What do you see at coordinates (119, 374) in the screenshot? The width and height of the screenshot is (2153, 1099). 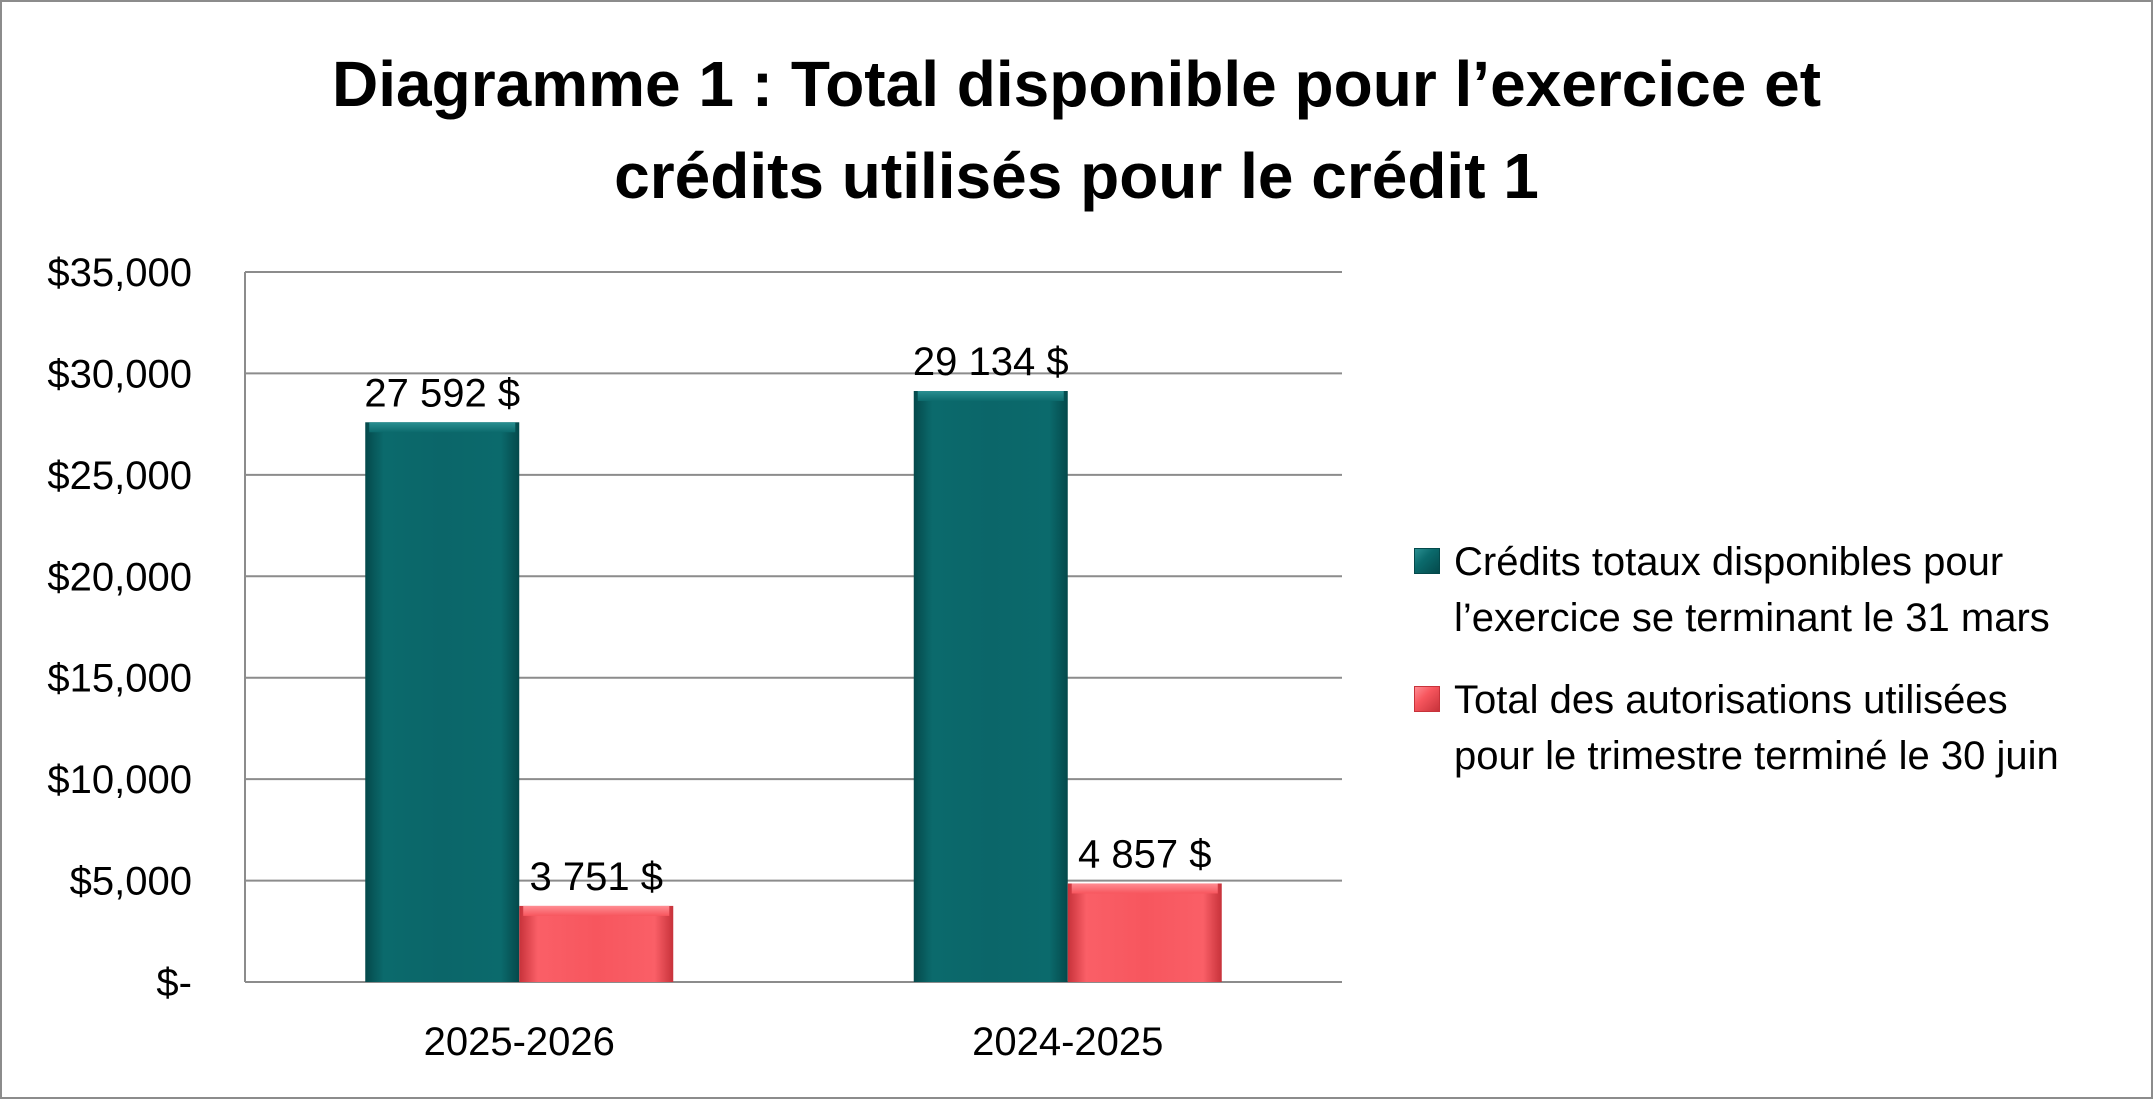 I see `y-tick-label: $30,000` at bounding box center [119, 374].